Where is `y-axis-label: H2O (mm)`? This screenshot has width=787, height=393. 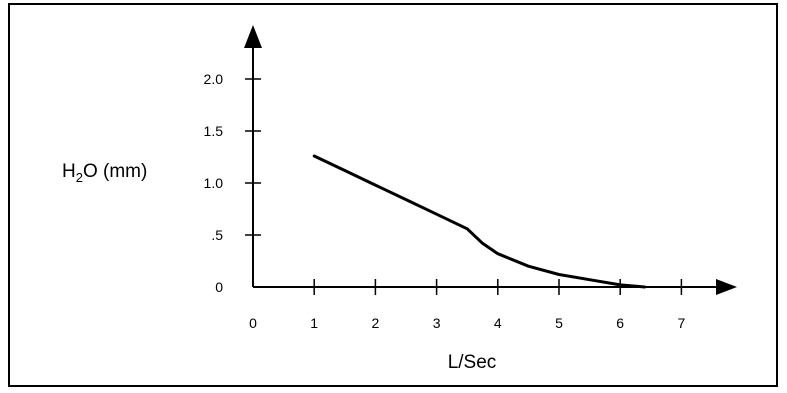
y-axis-label: H2O (mm) is located at coordinates (104, 173).